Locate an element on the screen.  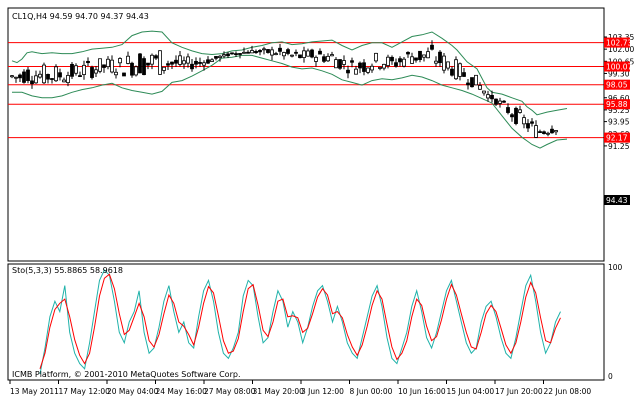
time-tick-label: 10 Jun 16:00 is located at coordinates (422, 391).